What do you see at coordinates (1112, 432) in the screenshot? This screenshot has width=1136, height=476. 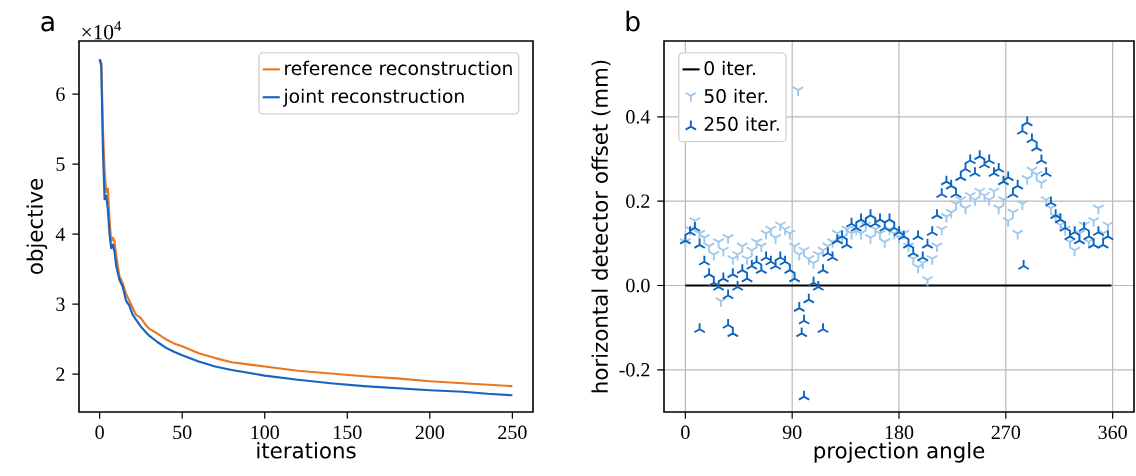 I see `x-tick-label: 360` at bounding box center [1112, 432].